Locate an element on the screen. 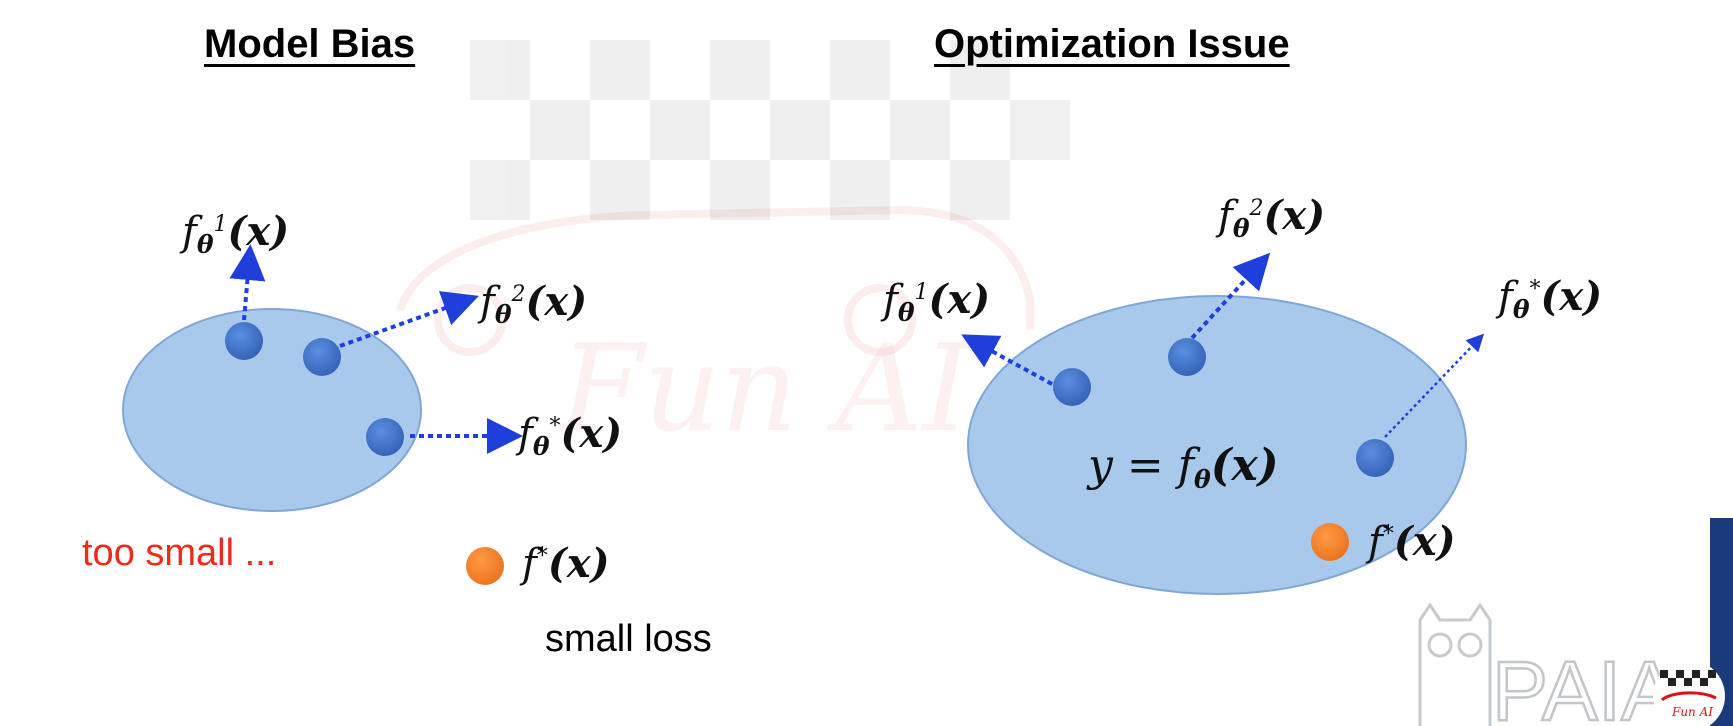  right-dot-thetastar is located at coordinates (1375, 458).